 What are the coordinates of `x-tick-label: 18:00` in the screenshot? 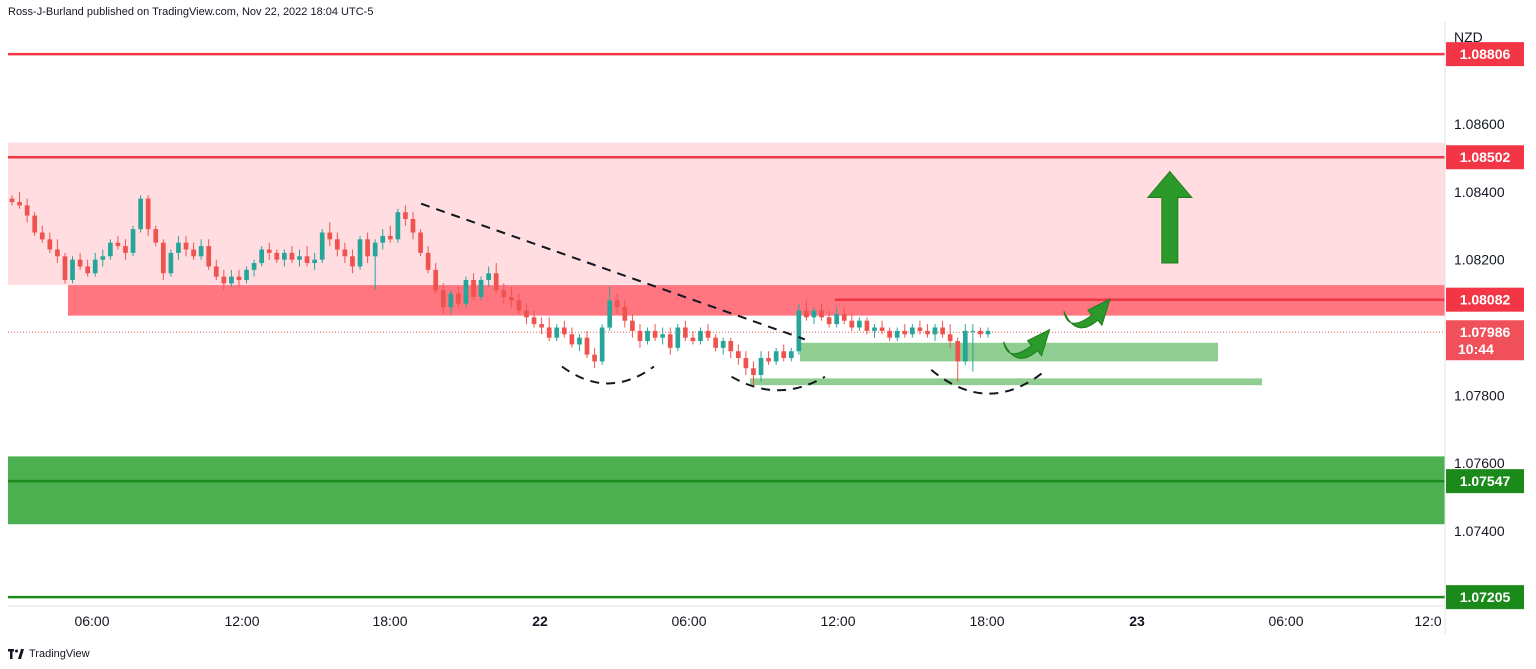 It's located at (986, 621).